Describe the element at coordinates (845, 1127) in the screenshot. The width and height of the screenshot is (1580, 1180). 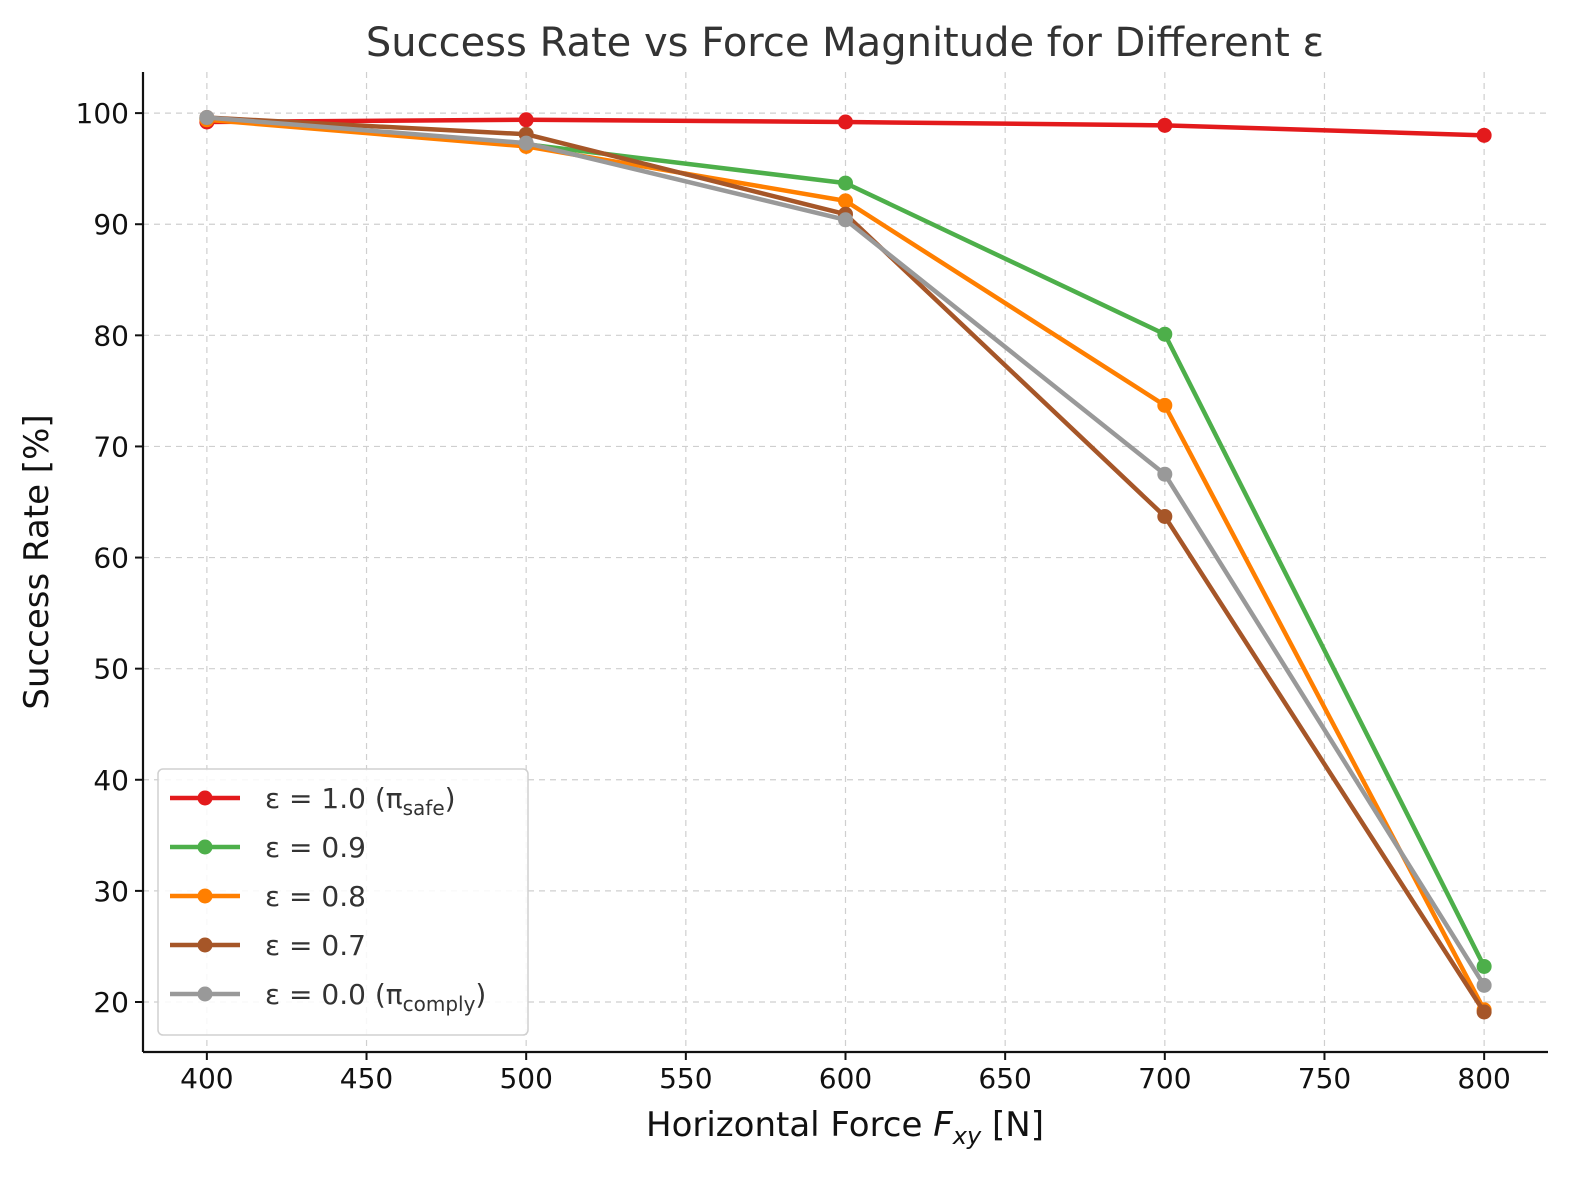
I see `x-axis-label: Horizontal Force Fxy [N]` at that location.